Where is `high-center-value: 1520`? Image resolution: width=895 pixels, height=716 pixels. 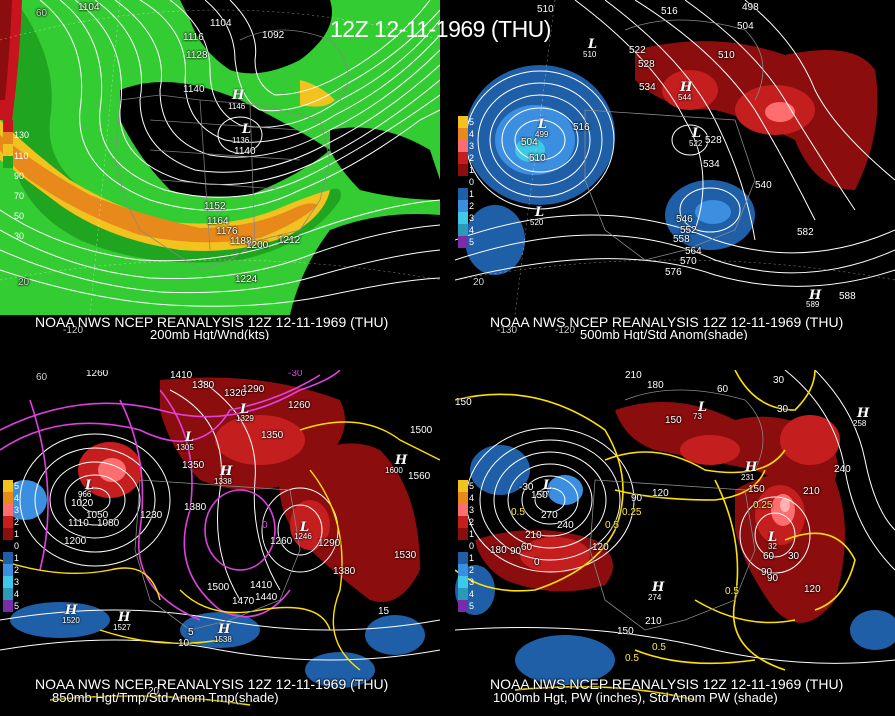 high-center-value: 1520 is located at coordinates (71, 620).